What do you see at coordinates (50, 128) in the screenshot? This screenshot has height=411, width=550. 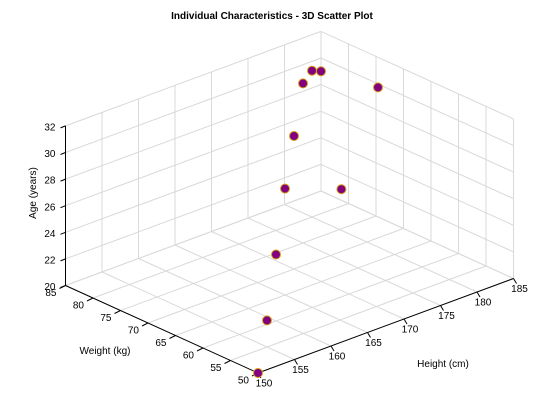 I see `z-tick-label: 32` at bounding box center [50, 128].